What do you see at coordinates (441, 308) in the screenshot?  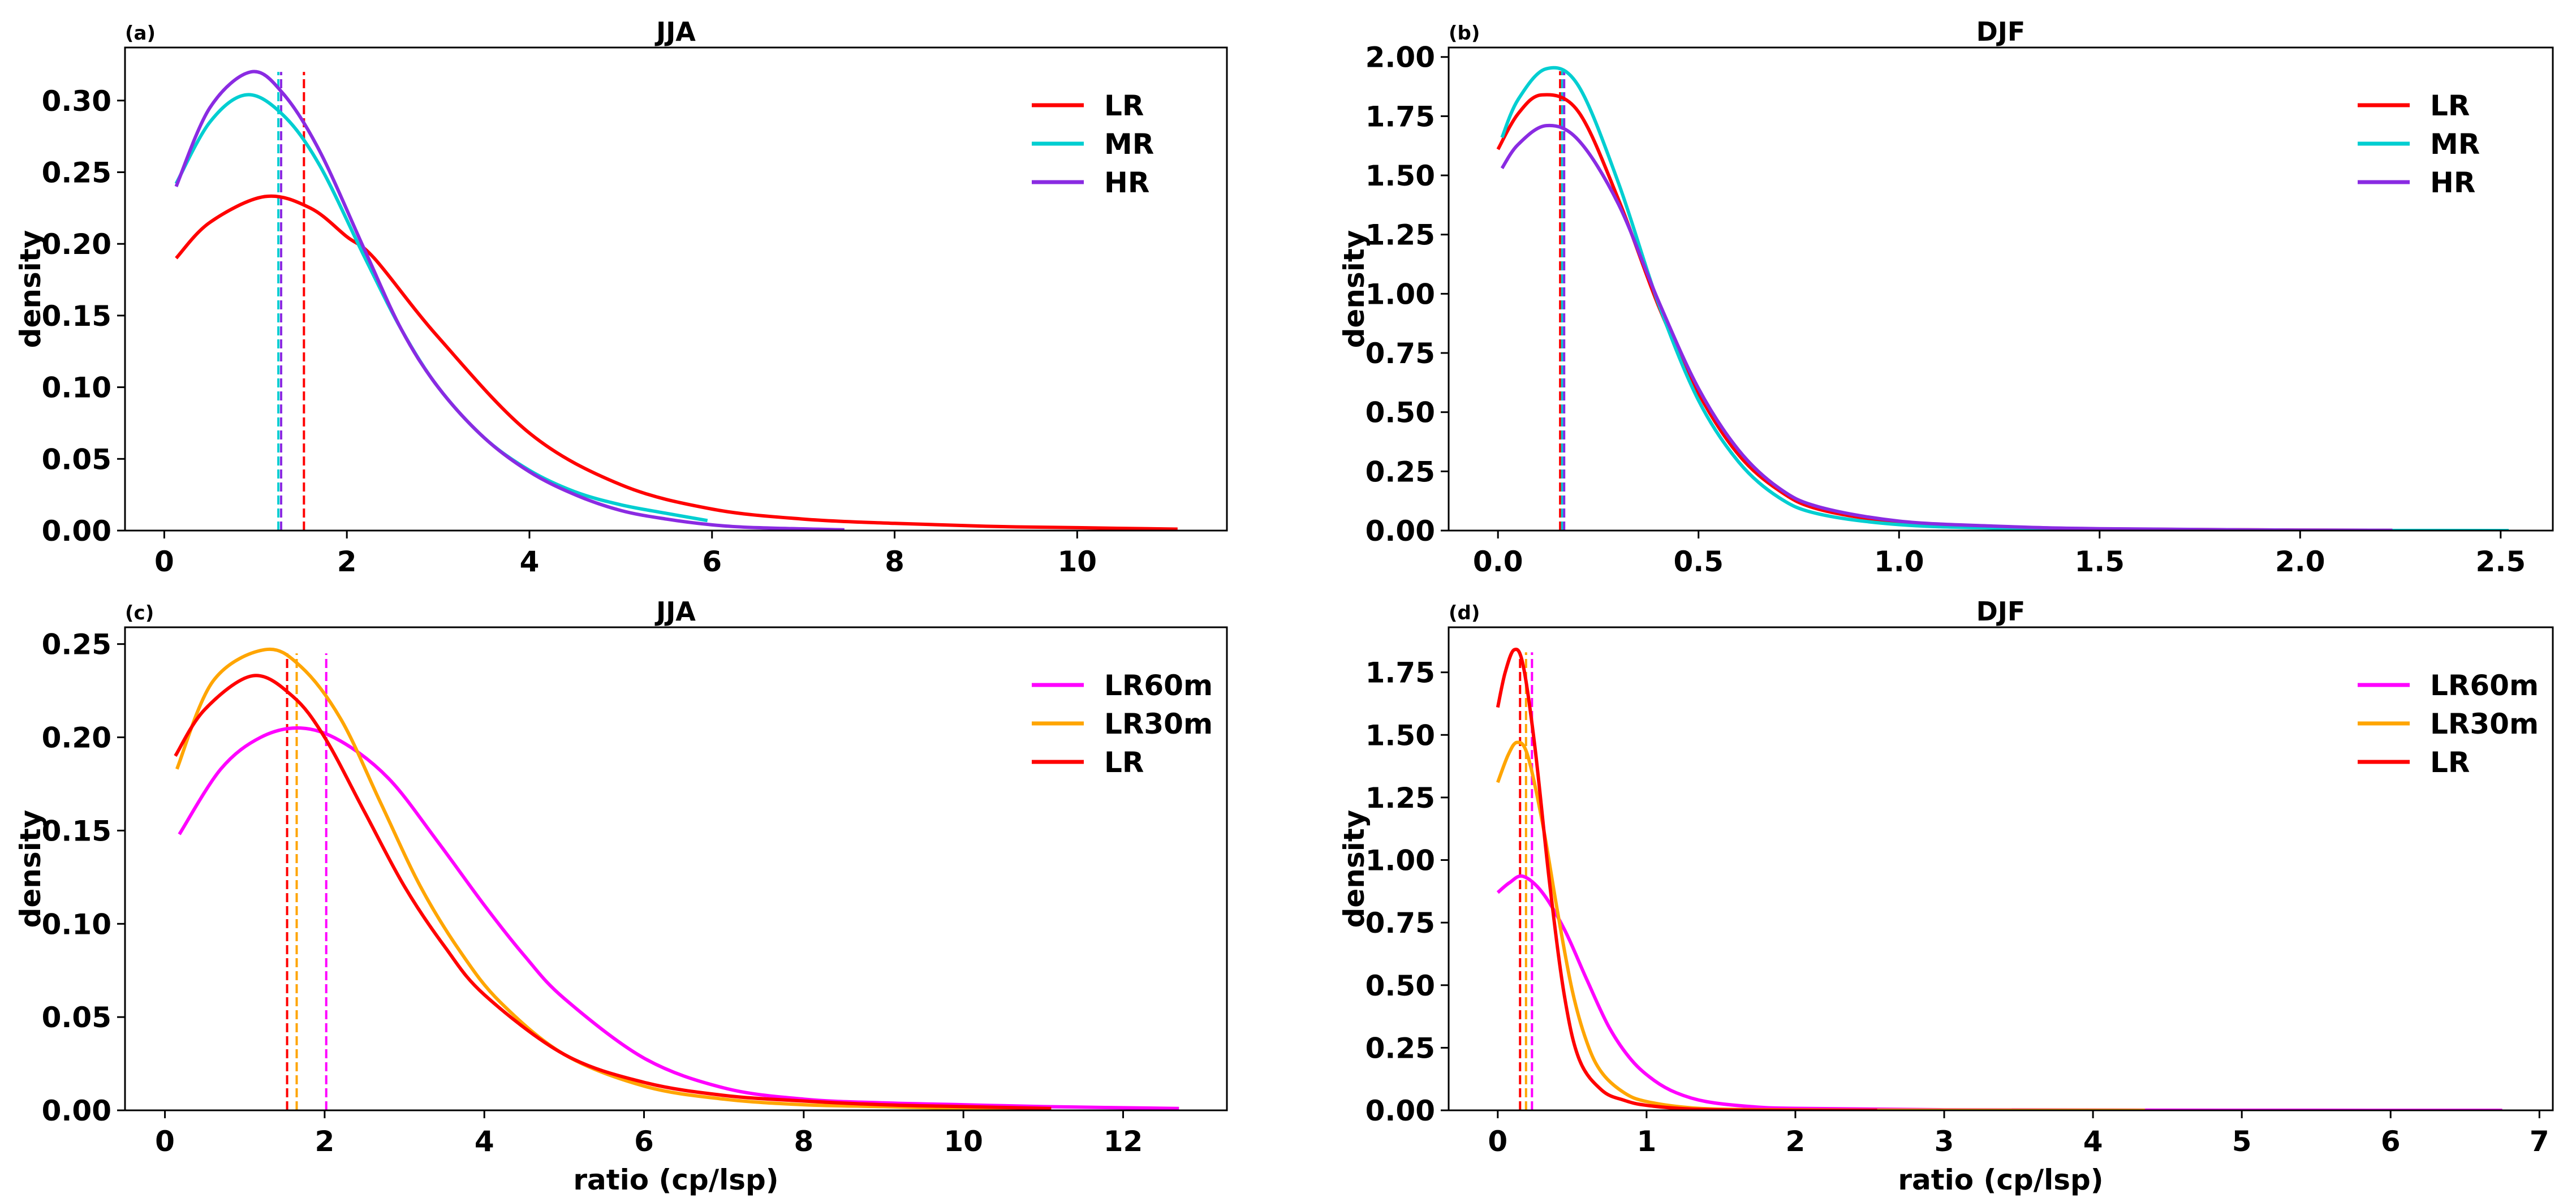 I see `series-line-MR` at bounding box center [441, 308].